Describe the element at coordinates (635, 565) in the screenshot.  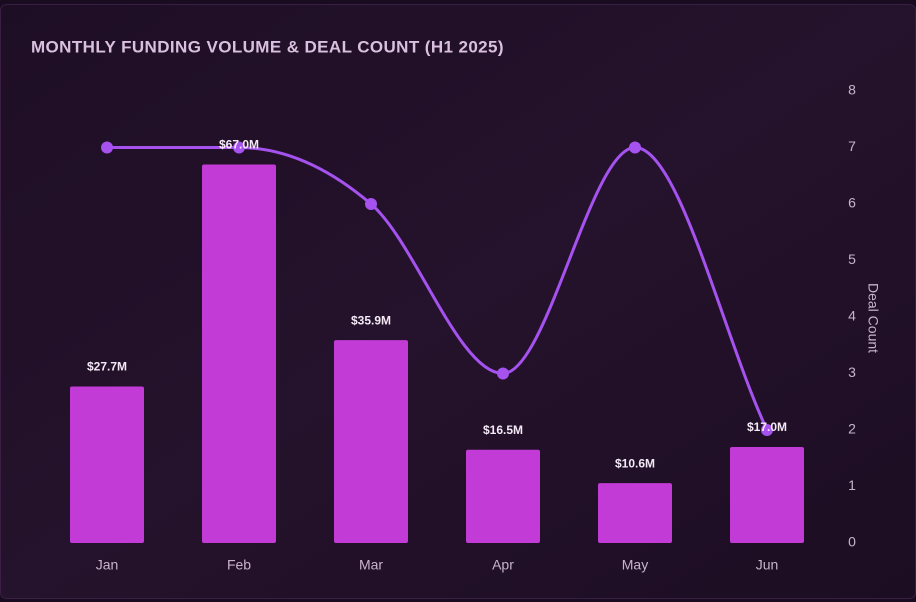
I see `x-tick-label: May` at that location.